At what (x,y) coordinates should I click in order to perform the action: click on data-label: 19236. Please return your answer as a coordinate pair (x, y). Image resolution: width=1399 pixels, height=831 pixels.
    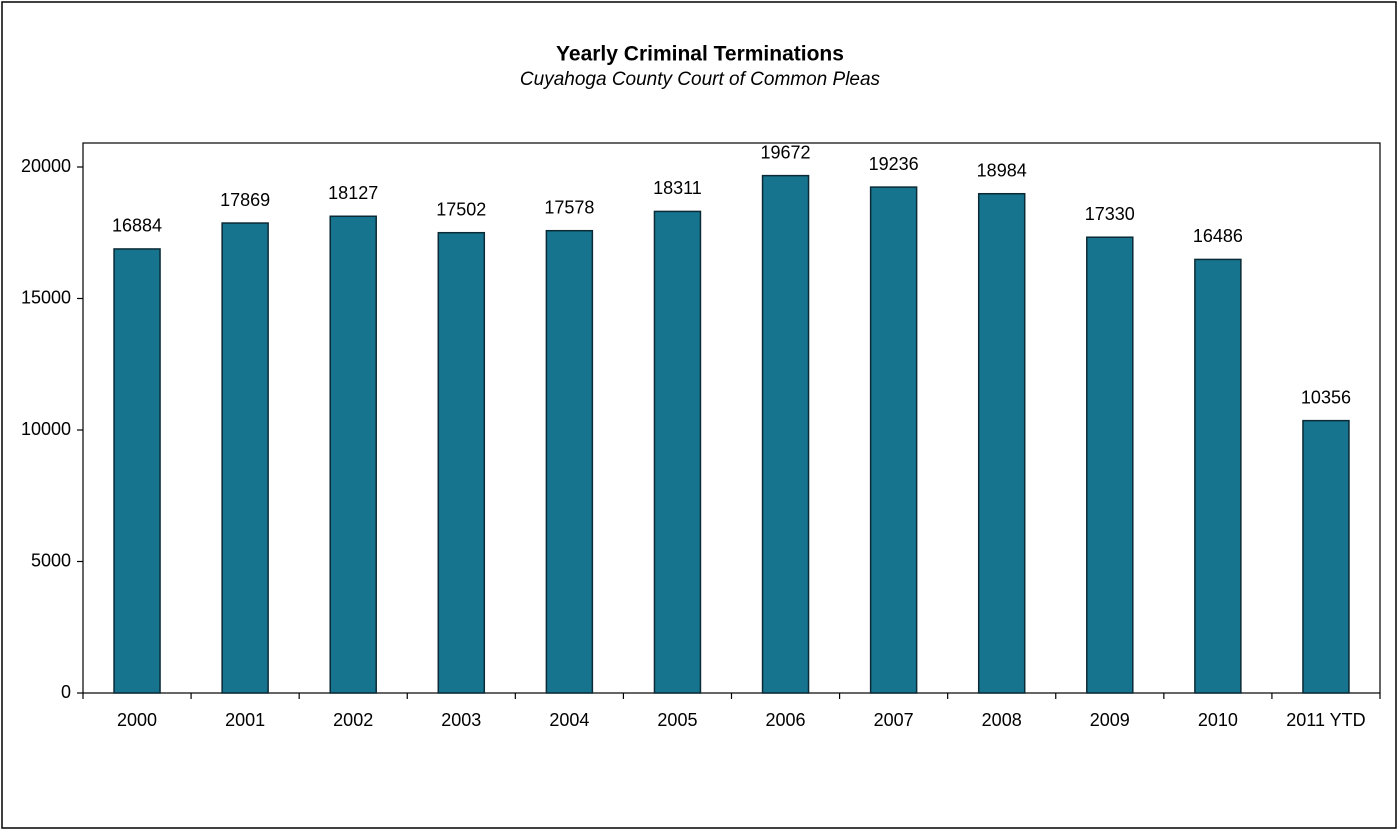
    Looking at the image, I should click on (894, 164).